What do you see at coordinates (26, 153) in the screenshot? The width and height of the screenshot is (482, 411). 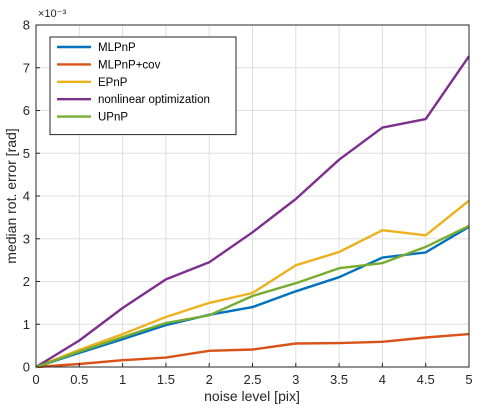 I see `y-tick-label: 5` at bounding box center [26, 153].